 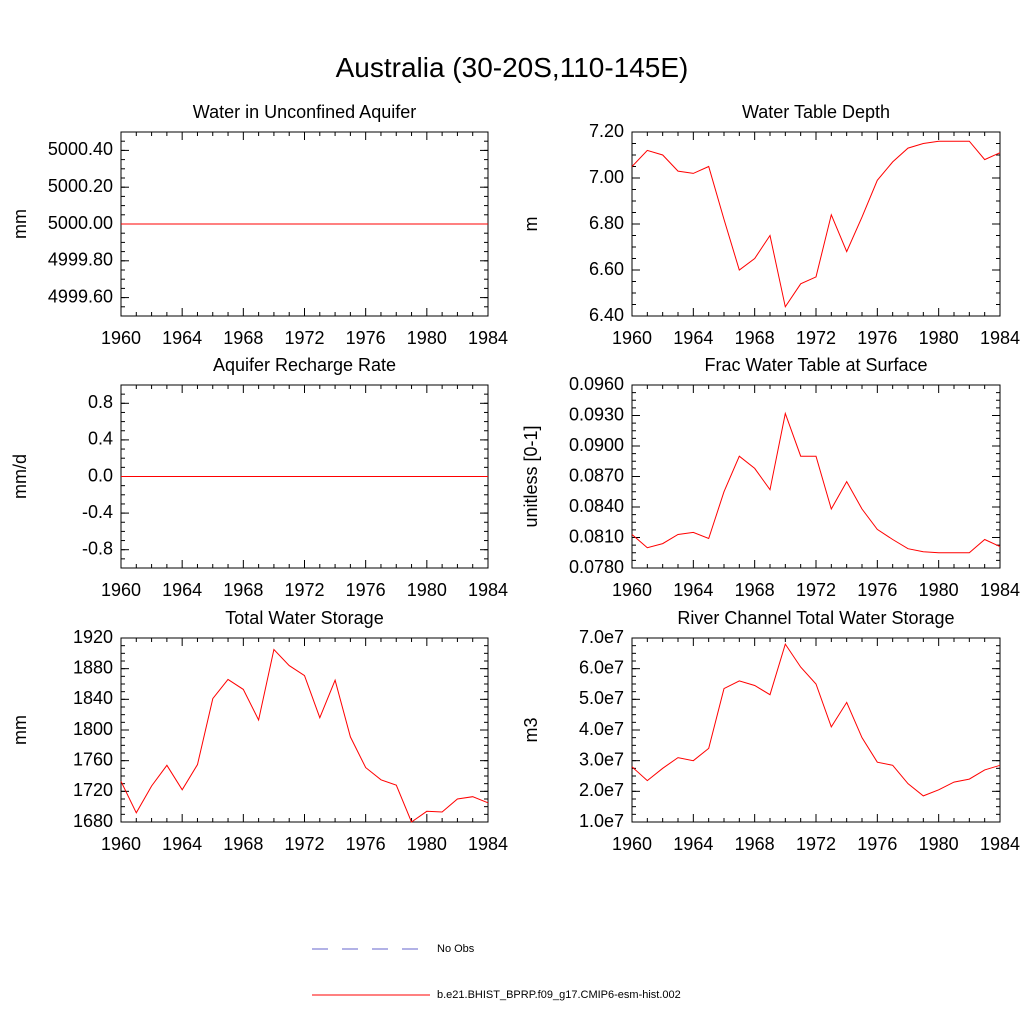 What do you see at coordinates (877, 590) in the screenshot?
I see `chart4-xtick-label: 1976` at bounding box center [877, 590].